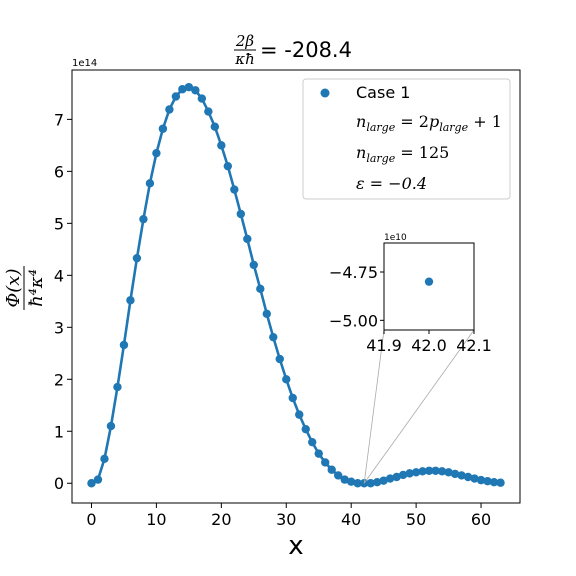  I want to click on x-axis-ticks: 0 10 20 30 40 50 60, so click(288, 516).